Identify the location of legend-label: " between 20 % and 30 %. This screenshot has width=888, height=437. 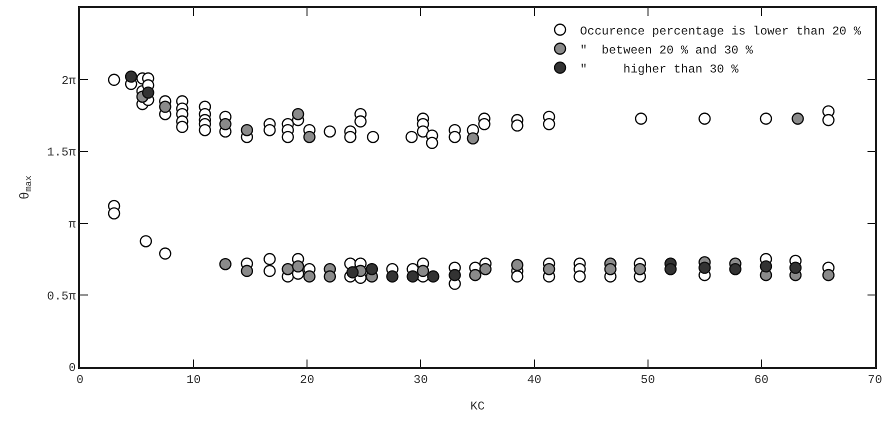
(667, 50).